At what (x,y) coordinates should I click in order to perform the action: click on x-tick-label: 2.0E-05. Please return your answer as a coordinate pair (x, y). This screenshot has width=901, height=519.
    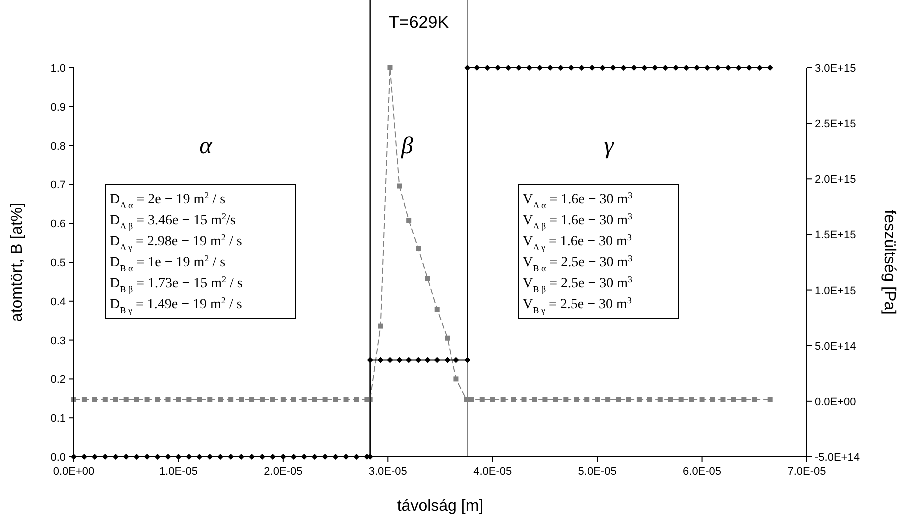
    Looking at the image, I should click on (283, 472).